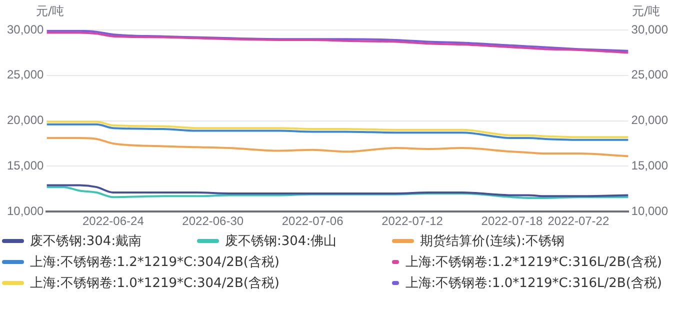 Image resolution: width=675 pixels, height=311 pixels. I want to click on legend-label: 废不锈钢:304:戴南, so click(86, 241).